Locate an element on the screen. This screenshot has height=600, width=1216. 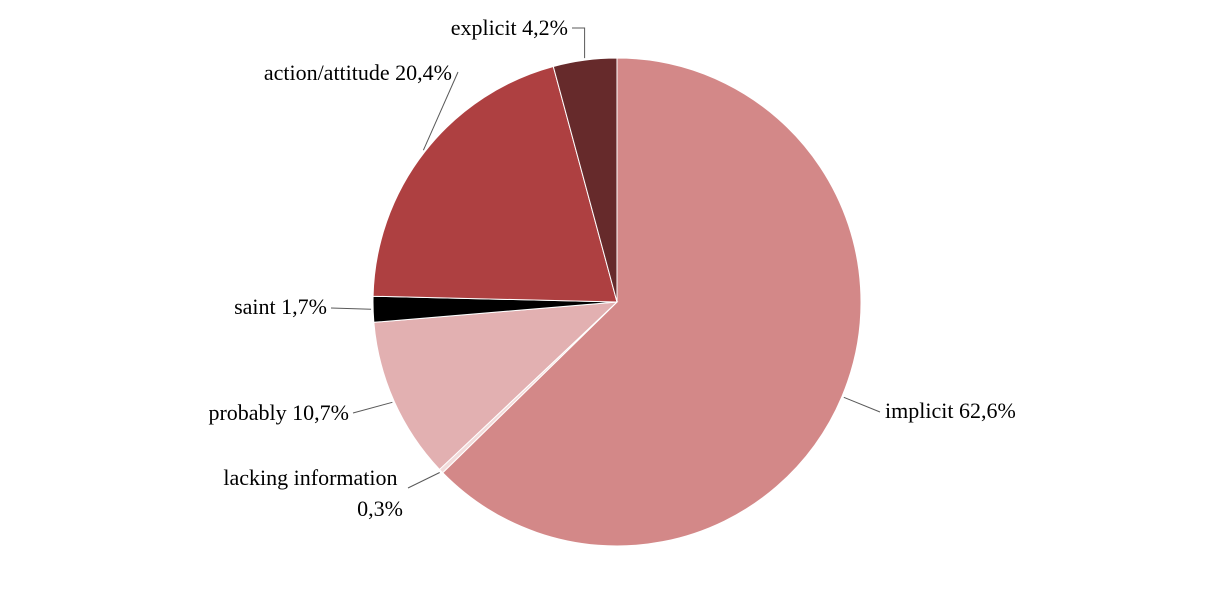
slice-explicit is located at coordinates (585, 180).